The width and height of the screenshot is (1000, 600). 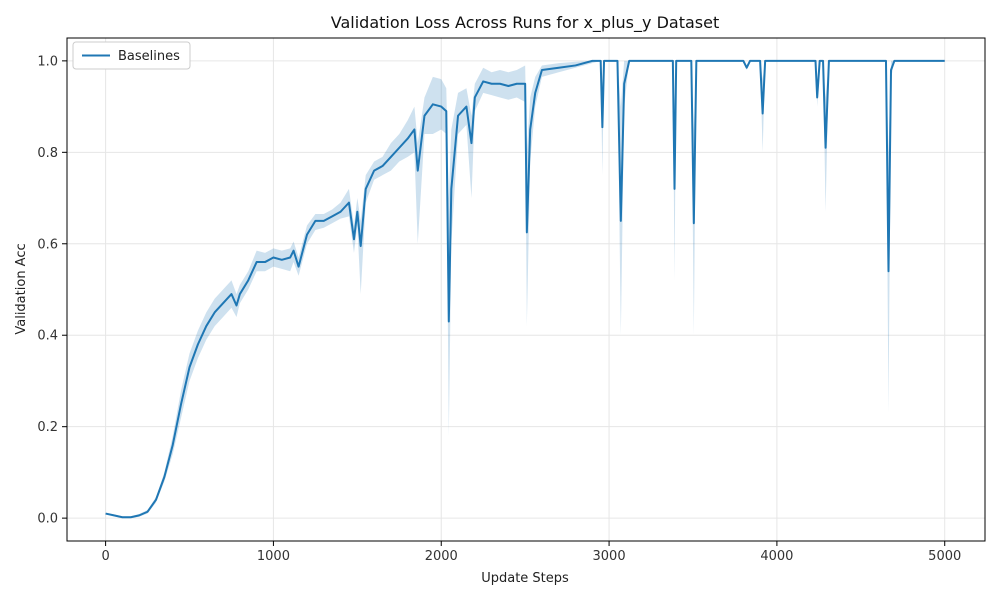 What do you see at coordinates (21, 288) in the screenshot?
I see `y-axis-label: Validation Acc` at bounding box center [21, 288].